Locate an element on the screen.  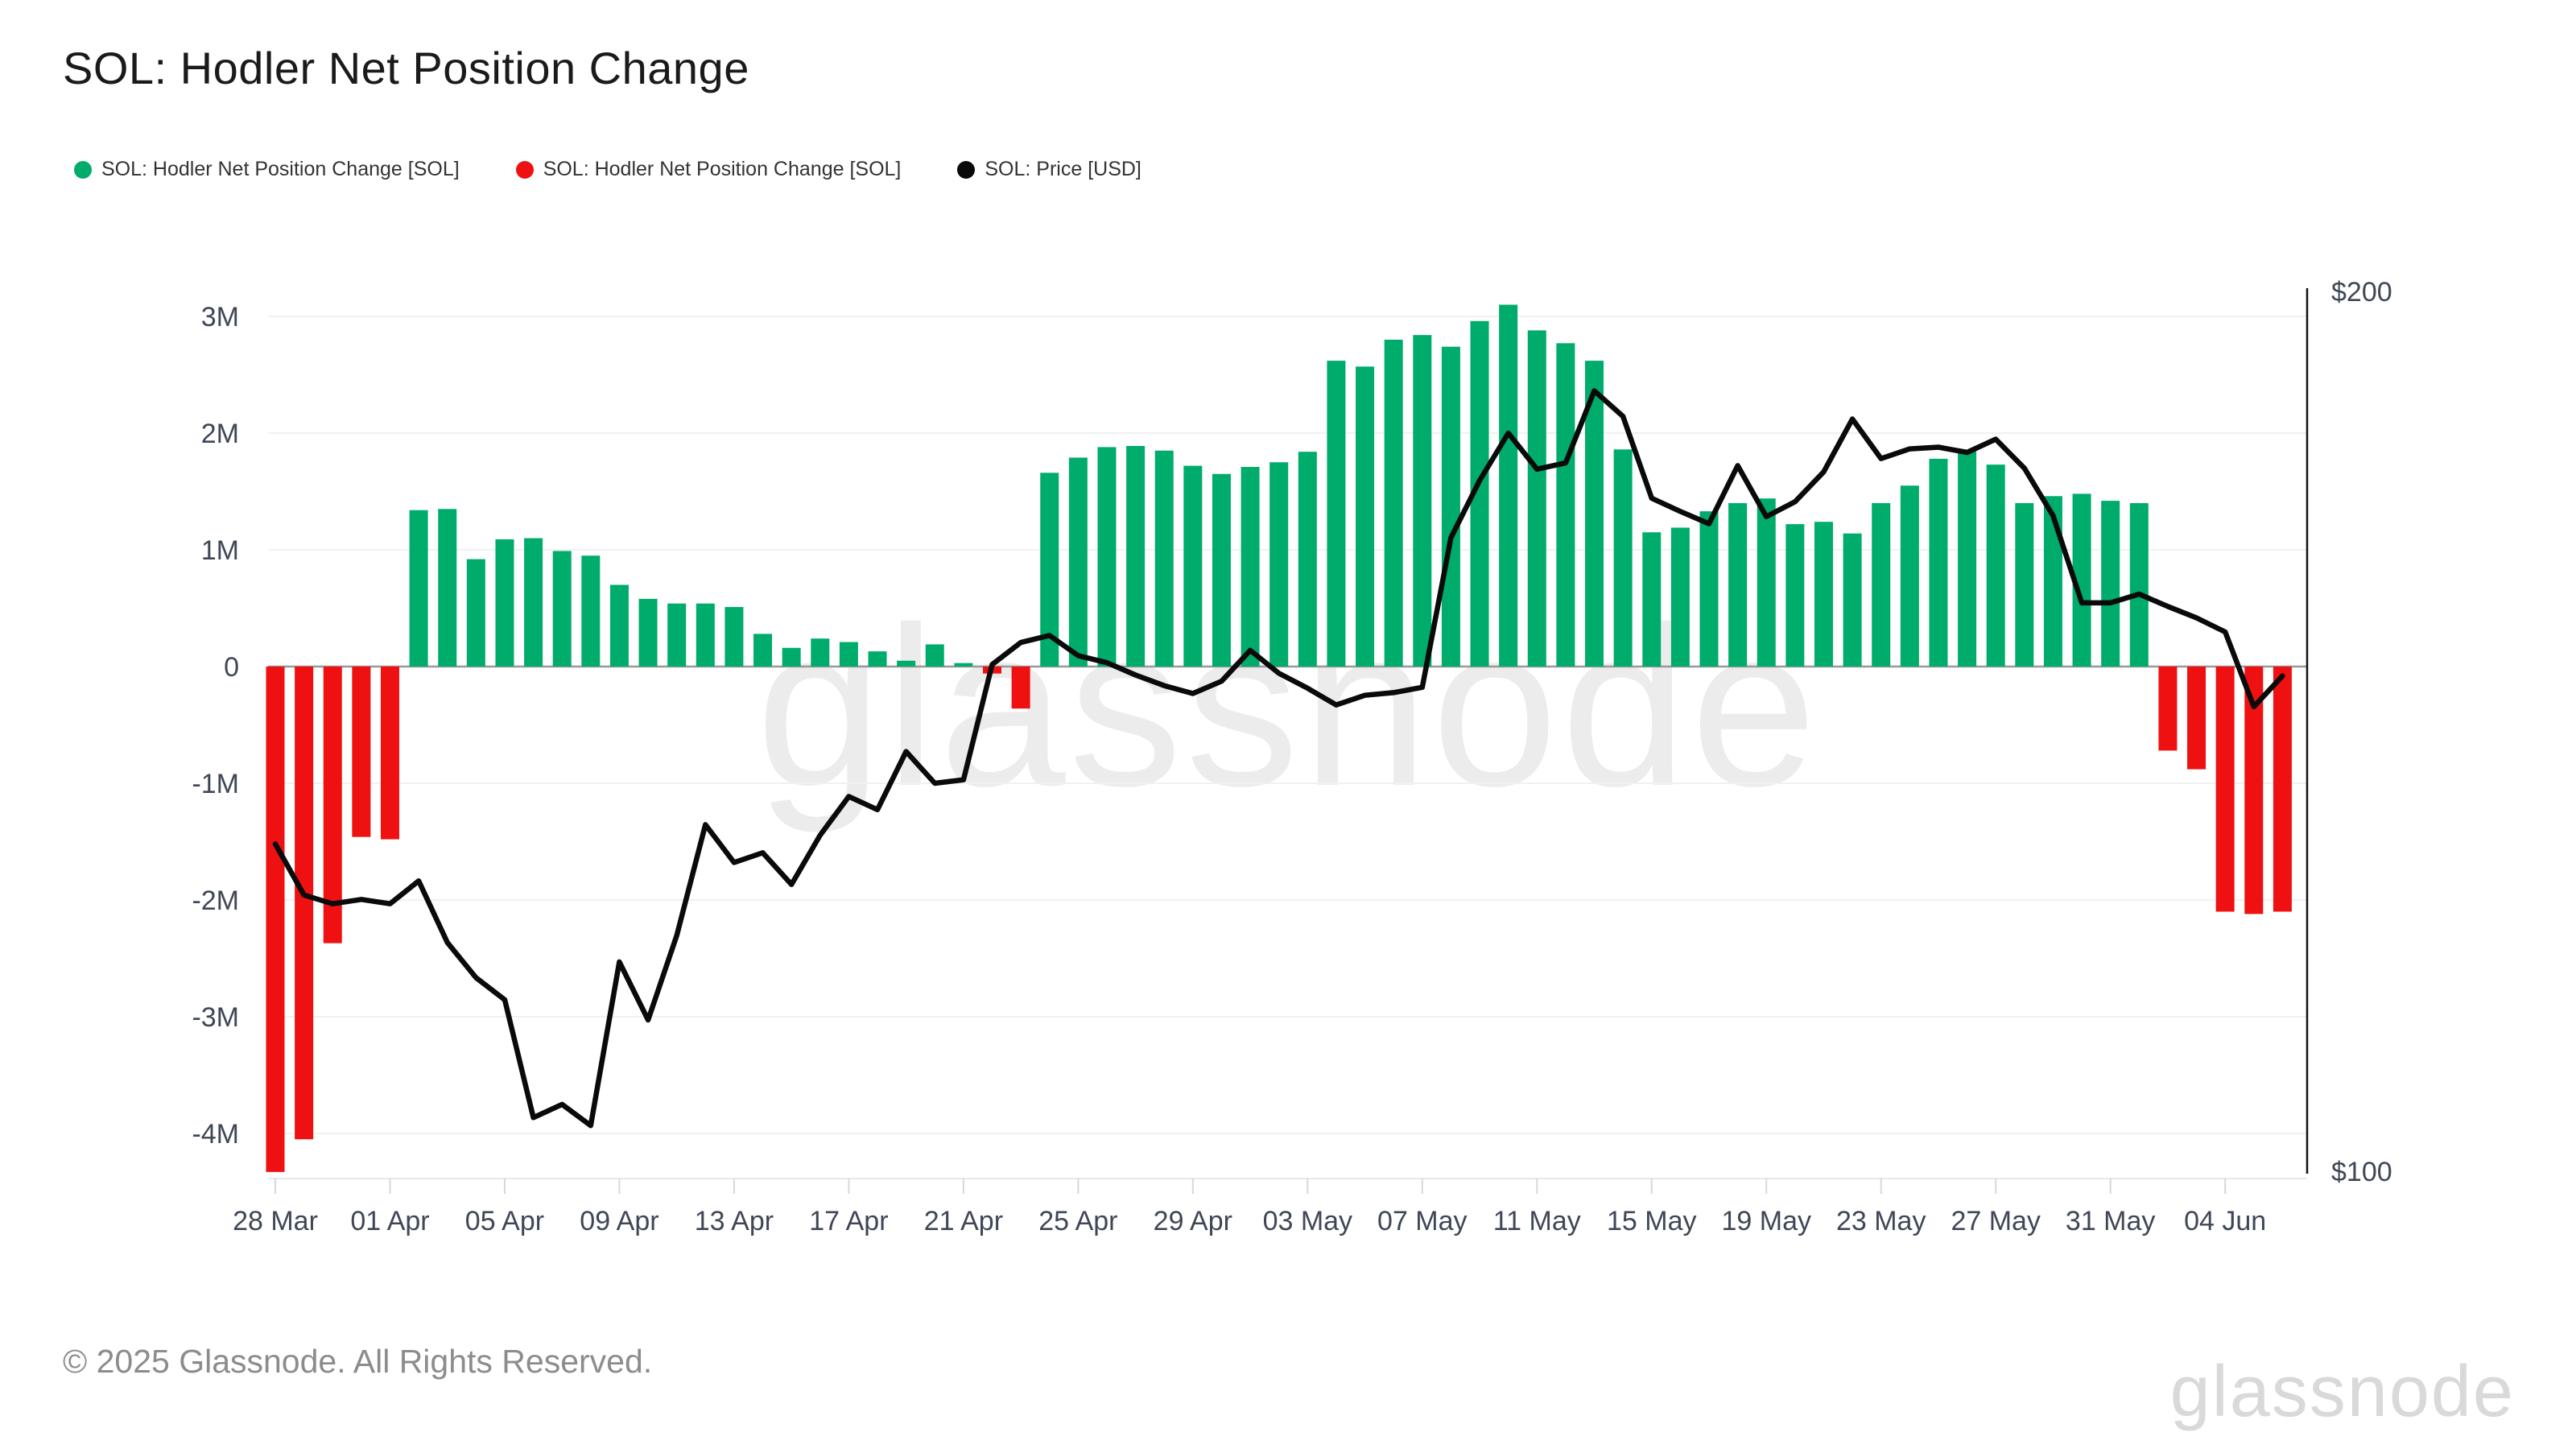
bar-14-apr is located at coordinates (763, 650).